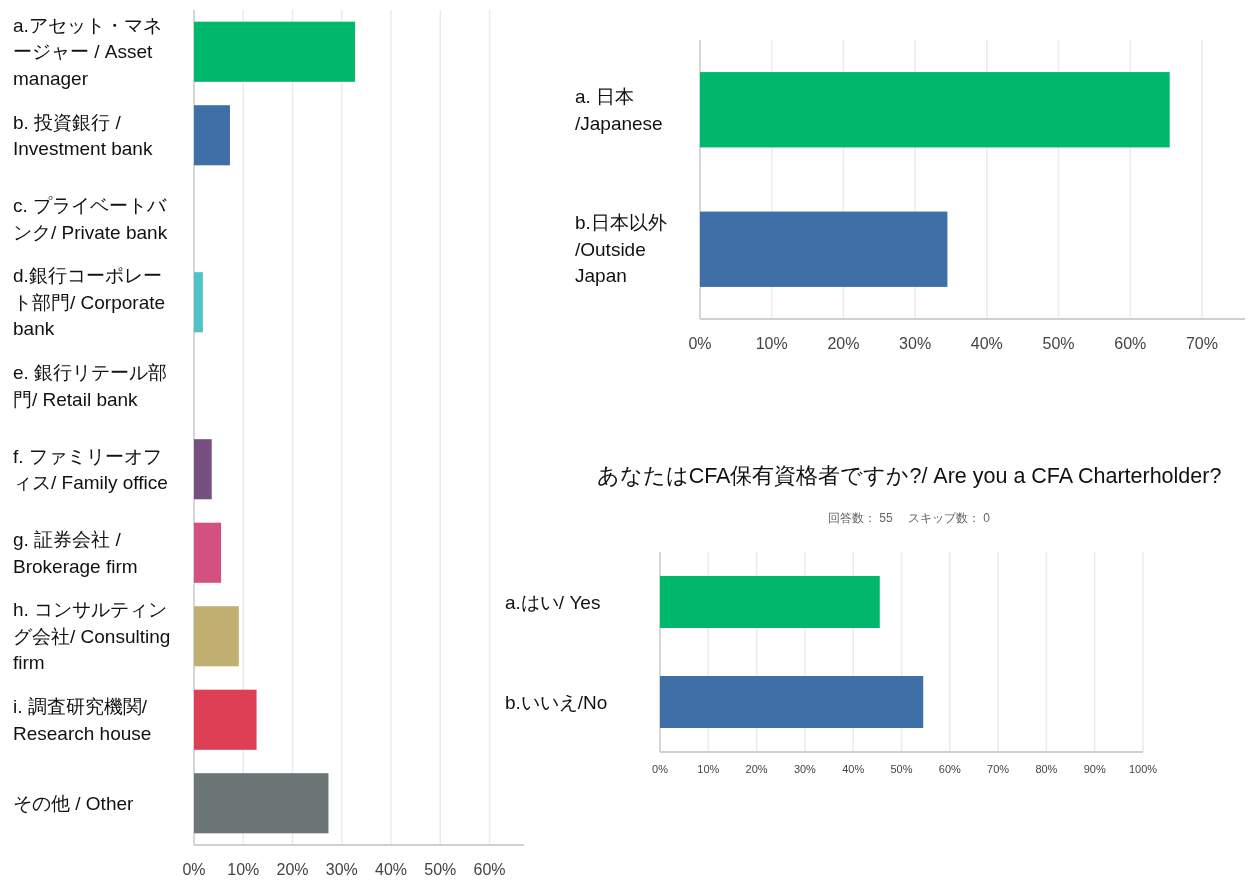 The image size is (1258, 881). I want to click on x-tick-label: 80%, so click(1046, 769).